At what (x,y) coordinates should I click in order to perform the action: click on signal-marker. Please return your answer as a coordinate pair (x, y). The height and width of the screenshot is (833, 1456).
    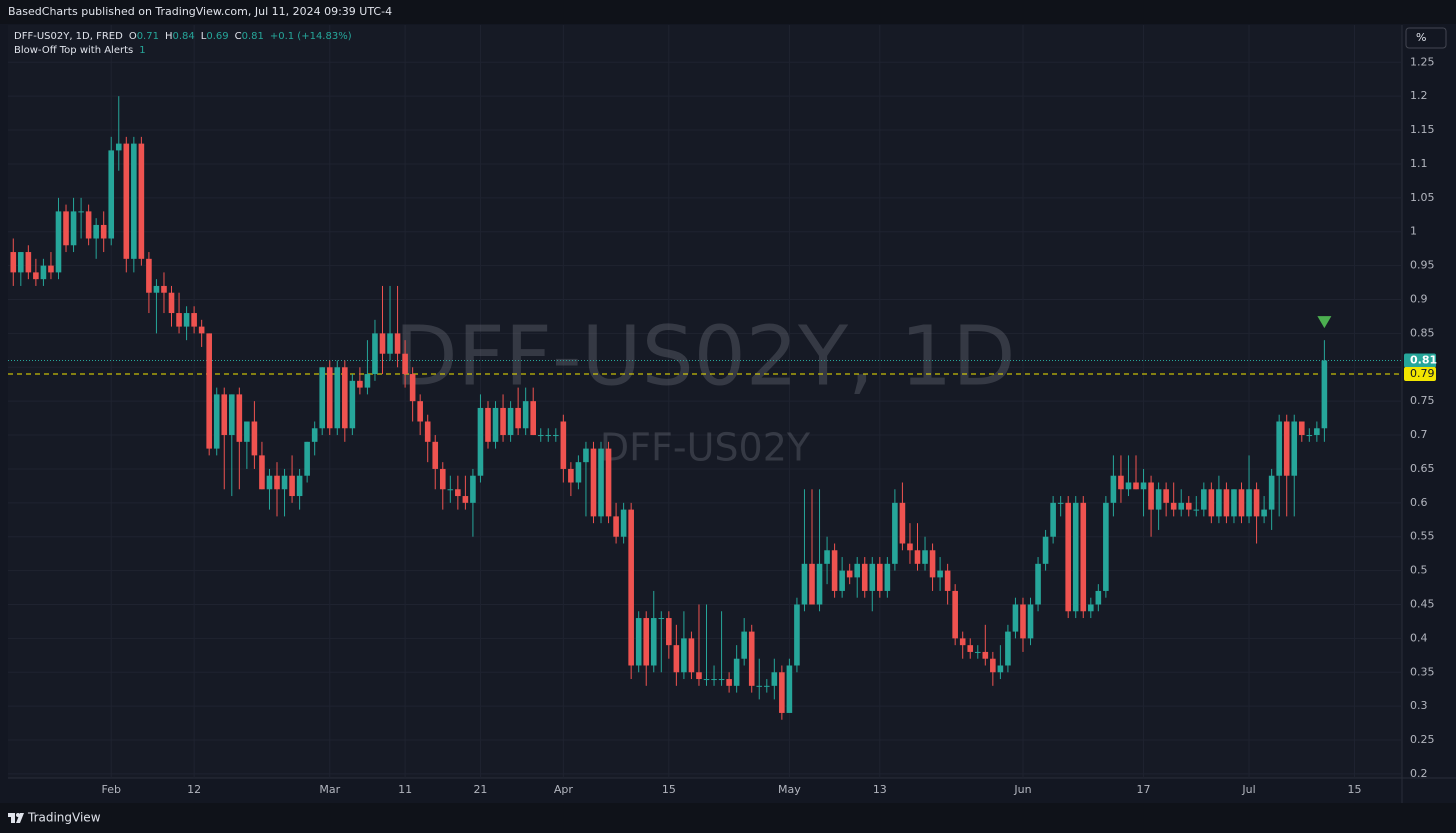
    Looking at the image, I should click on (1324, 322).